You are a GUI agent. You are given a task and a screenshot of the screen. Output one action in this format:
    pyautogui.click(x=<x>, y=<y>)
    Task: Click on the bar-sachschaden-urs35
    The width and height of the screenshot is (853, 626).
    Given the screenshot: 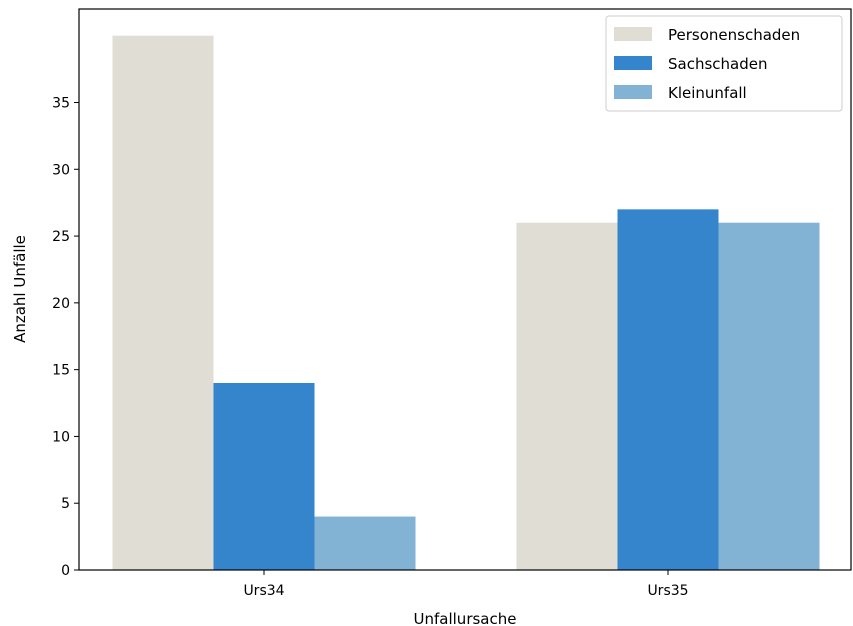 What is the action you would take?
    pyautogui.click(x=668, y=389)
    